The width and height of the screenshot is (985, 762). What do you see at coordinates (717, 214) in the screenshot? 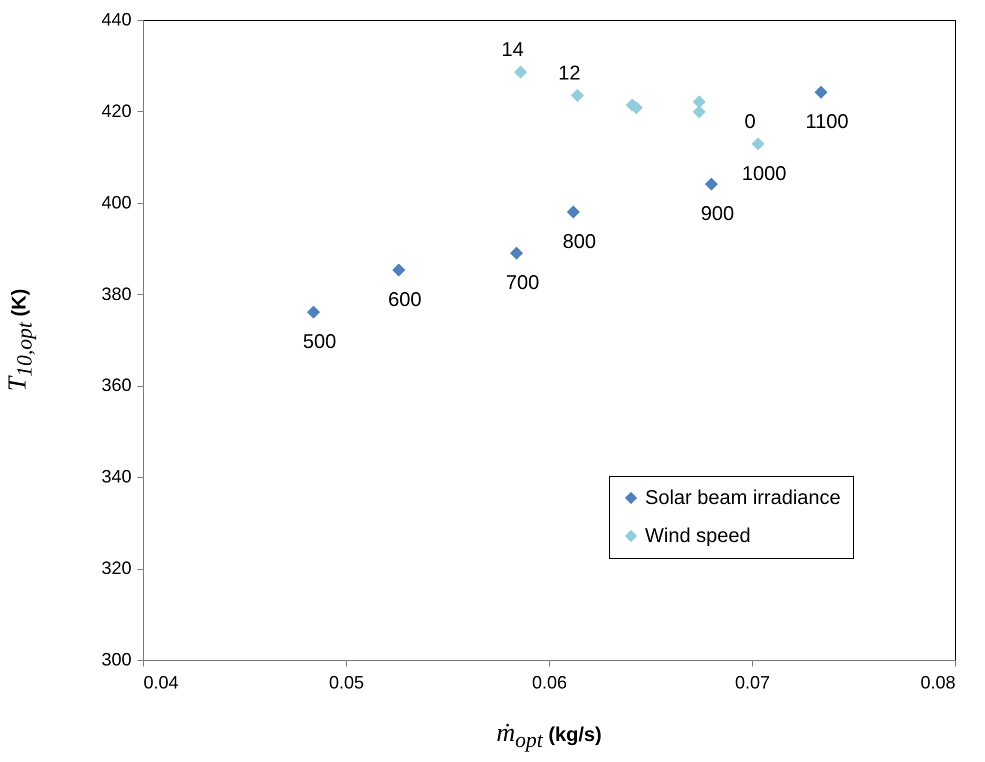
I see `annotation: 900` at bounding box center [717, 214].